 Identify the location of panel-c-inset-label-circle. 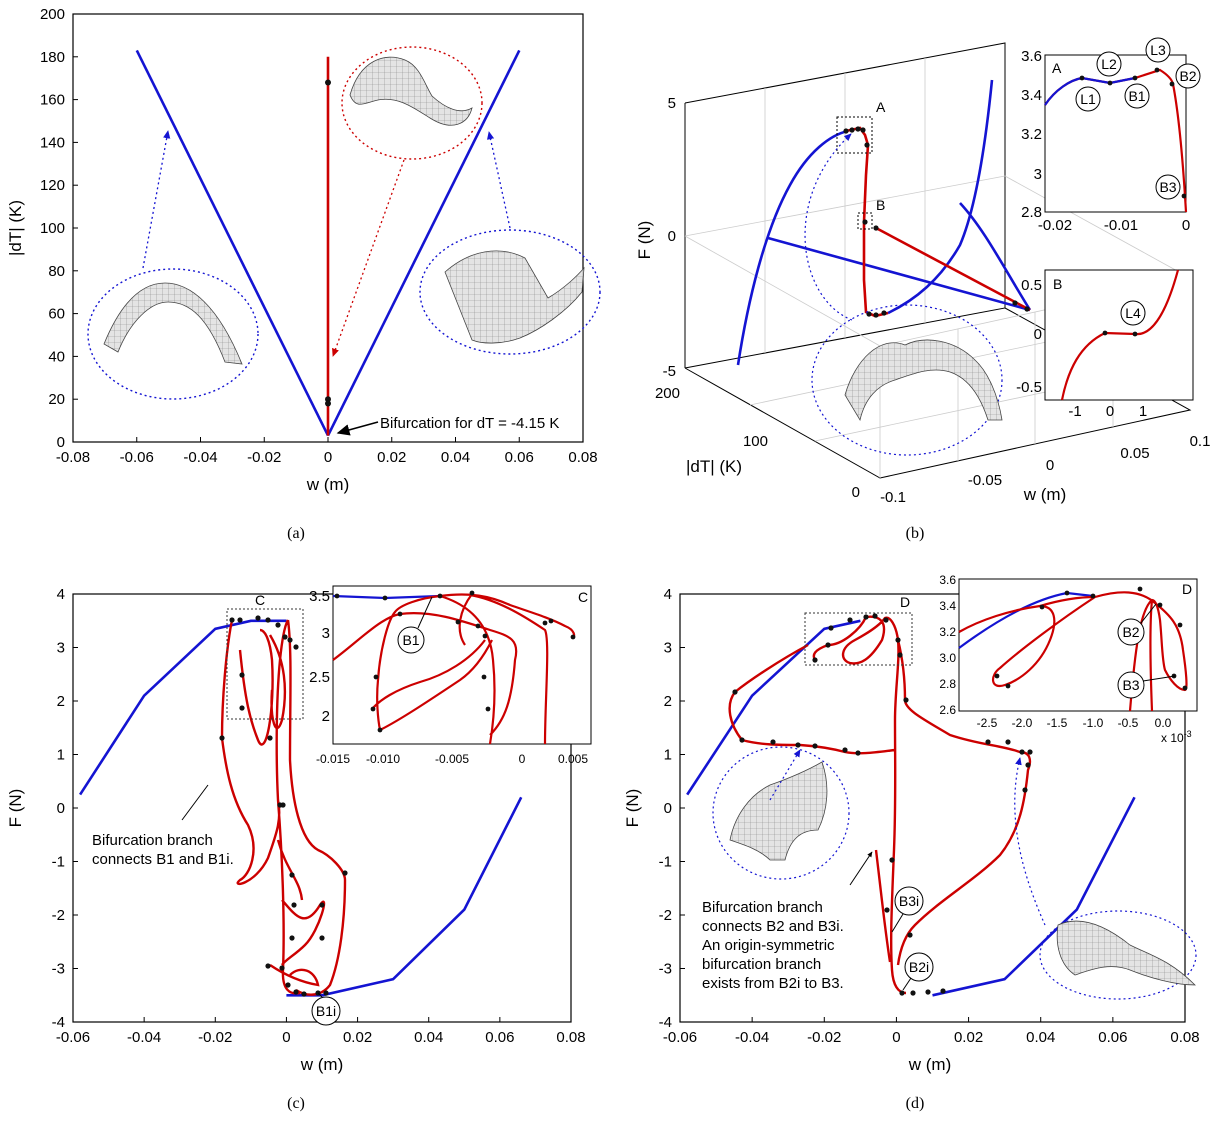
(411, 640).